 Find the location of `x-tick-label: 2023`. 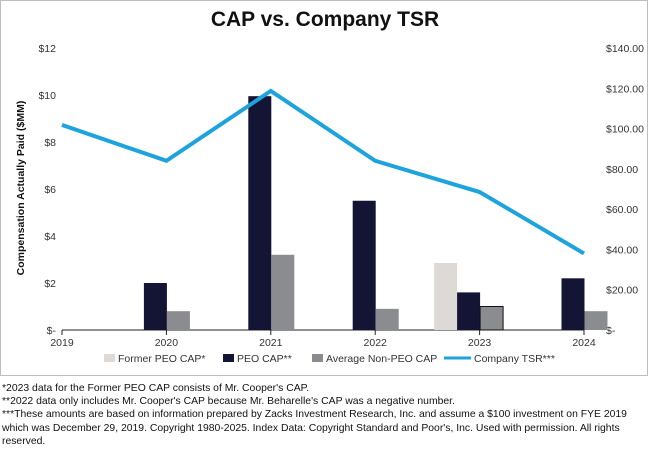

x-tick-label: 2023 is located at coordinates (480, 343).